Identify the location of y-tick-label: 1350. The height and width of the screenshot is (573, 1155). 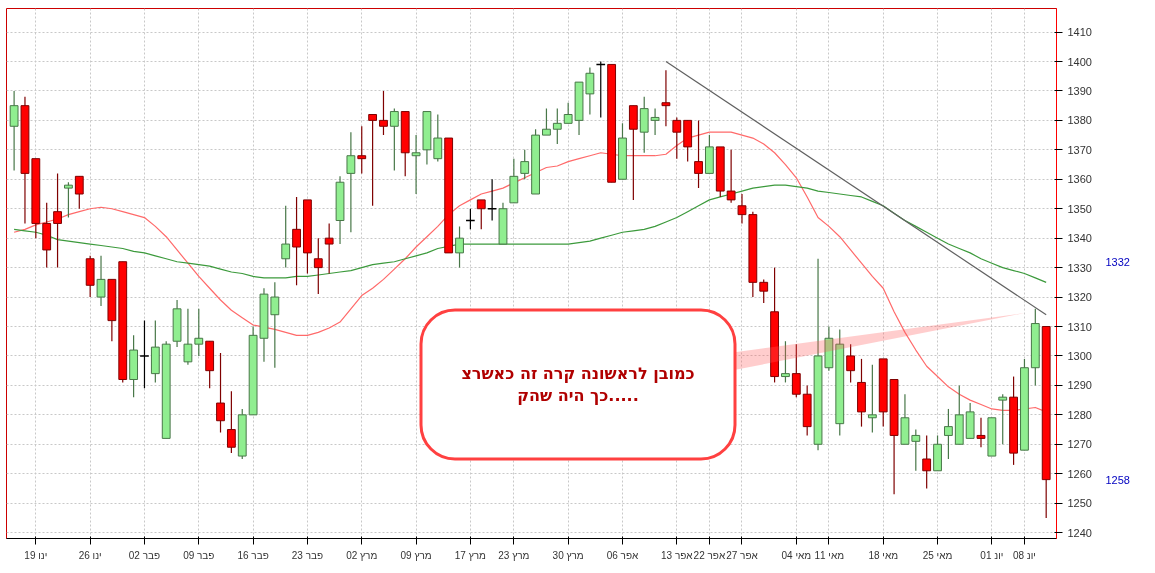
(1079, 208).